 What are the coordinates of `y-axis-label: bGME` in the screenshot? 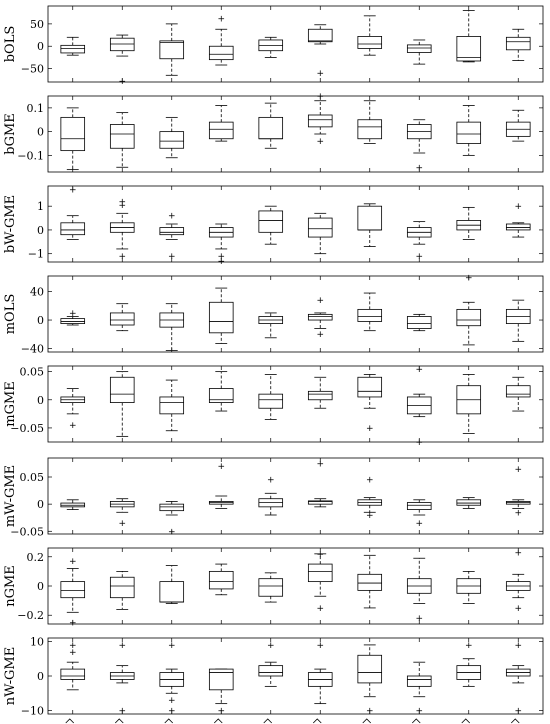 It's located at (10, 134).